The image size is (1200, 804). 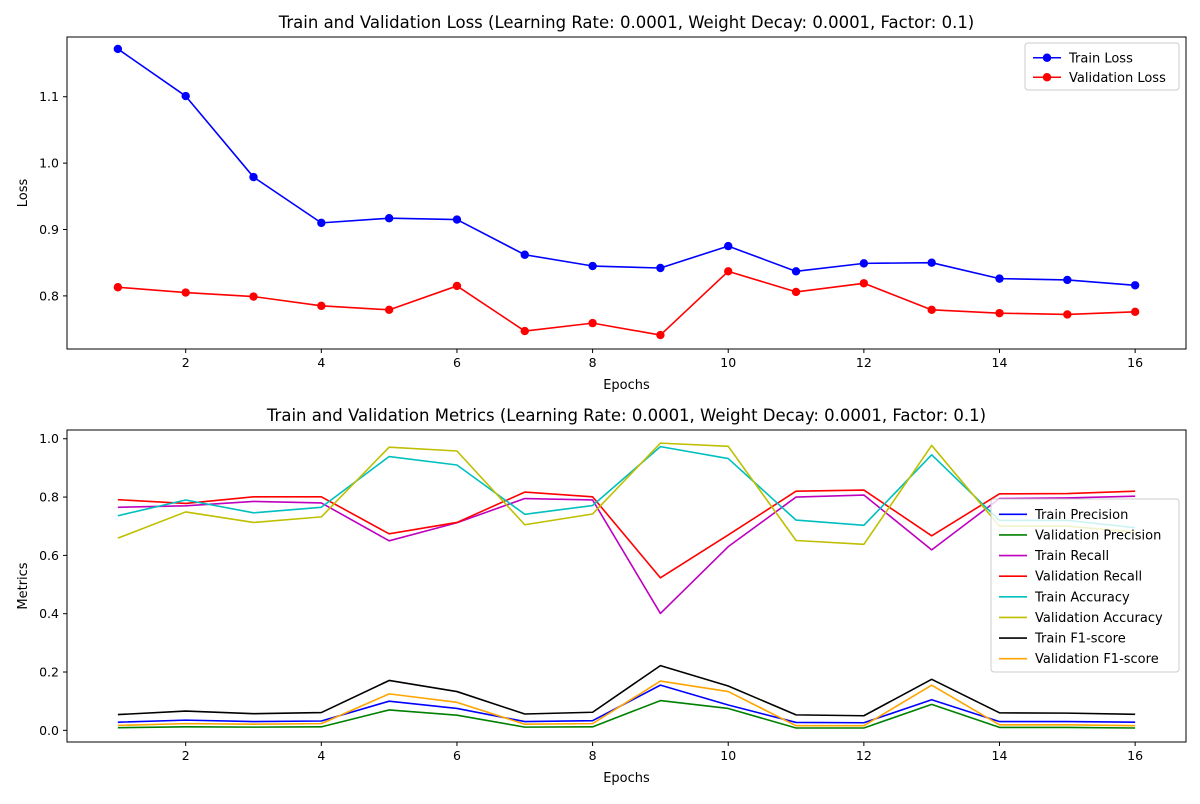 What do you see at coordinates (1100, 58) in the screenshot?
I see `legend-label: Train Loss` at bounding box center [1100, 58].